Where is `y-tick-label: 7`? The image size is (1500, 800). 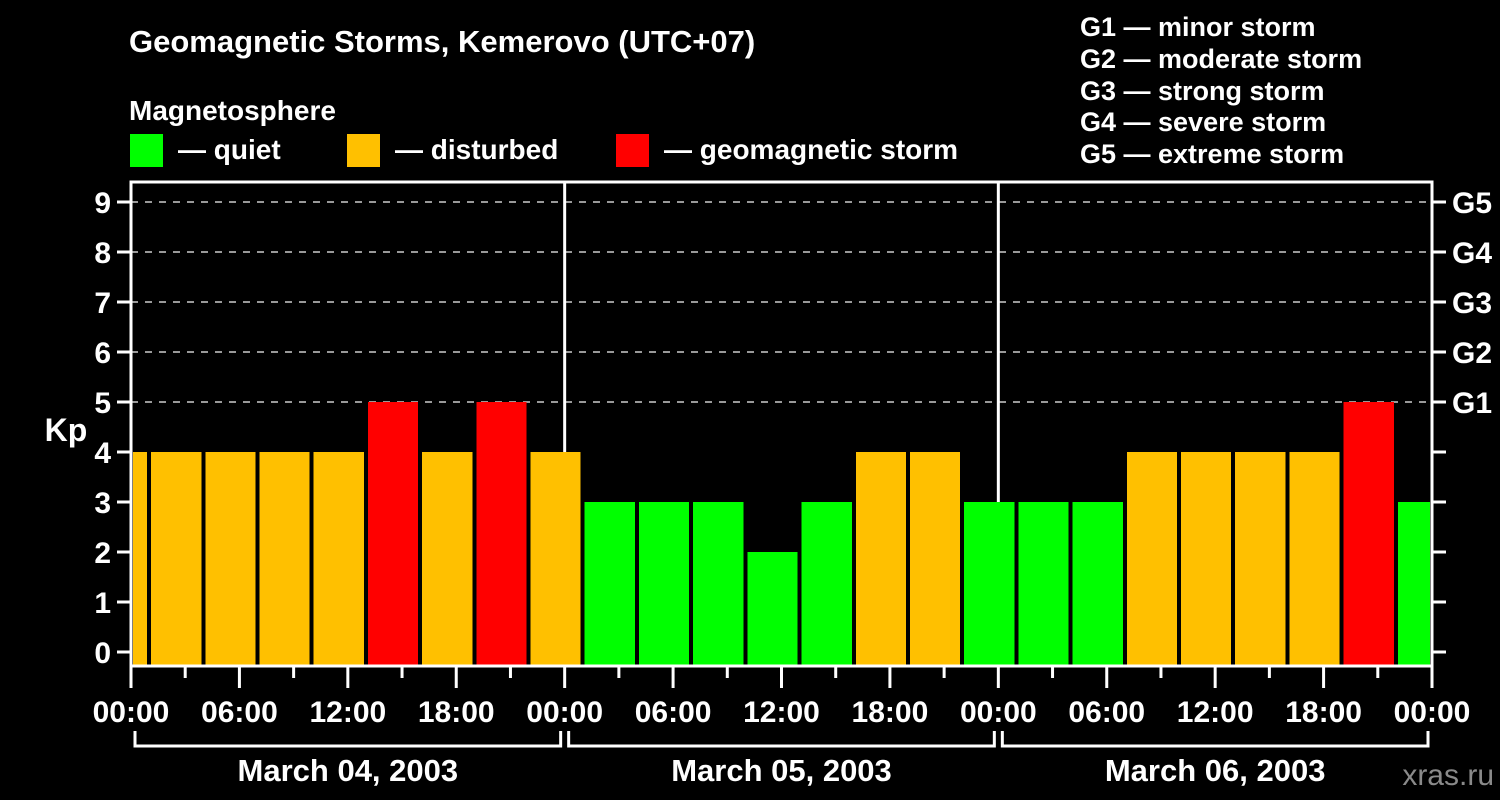
y-tick-label: 7 is located at coordinates (102, 303).